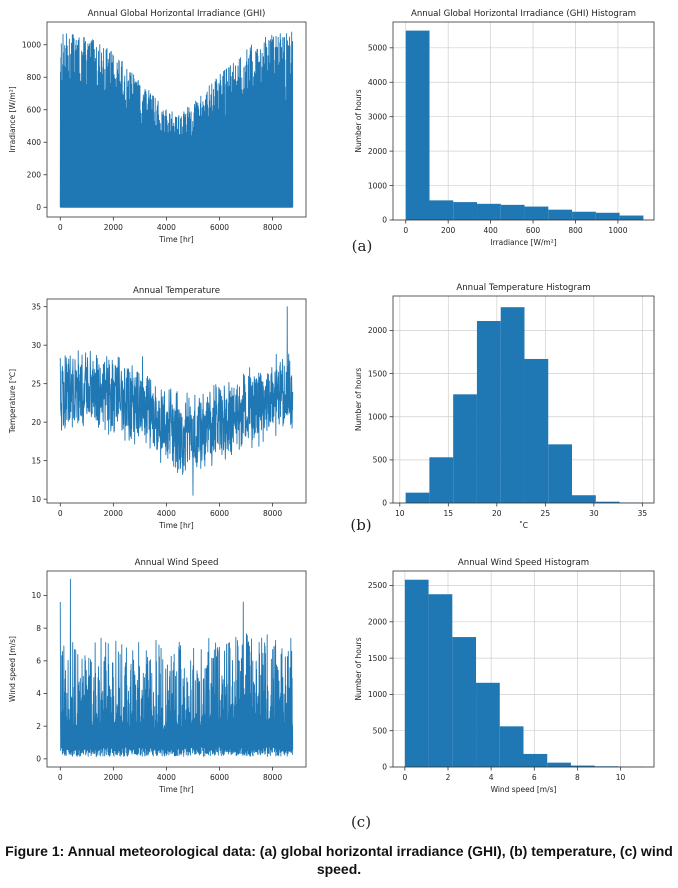 This screenshot has width=678, height=888. Describe the element at coordinates (12, 669) in the screenshot. I see `y-axis-label: Wind speed [m/s]` at that location.